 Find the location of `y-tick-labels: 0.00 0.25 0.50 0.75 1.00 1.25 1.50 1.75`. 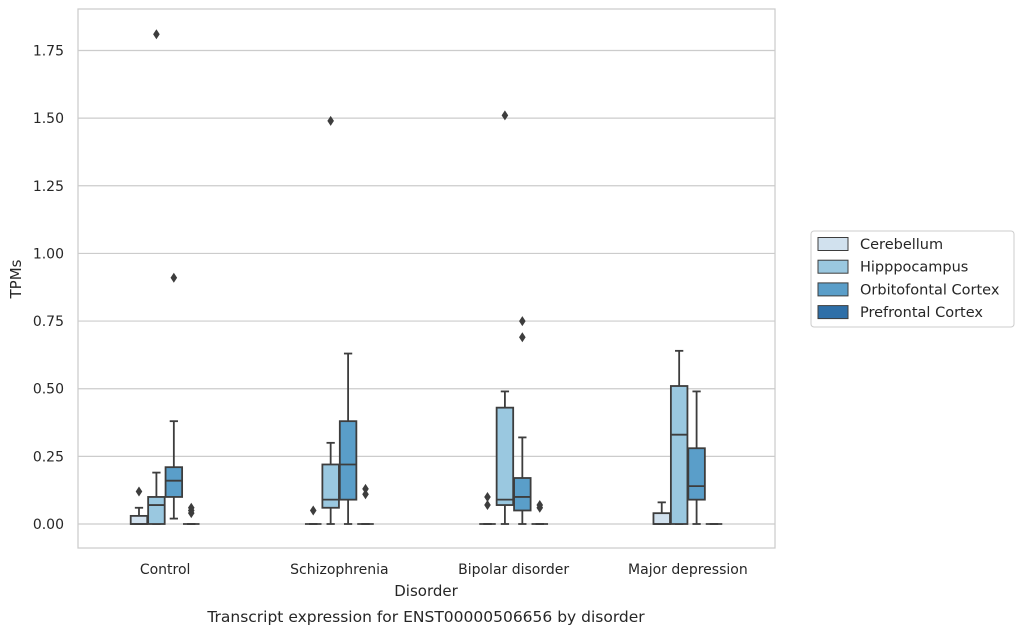

y-tick-labels: 0.00 0.25 0.50 0.75 1.00 1.25 1.50 1.75 is located at coordinates (48, 289).